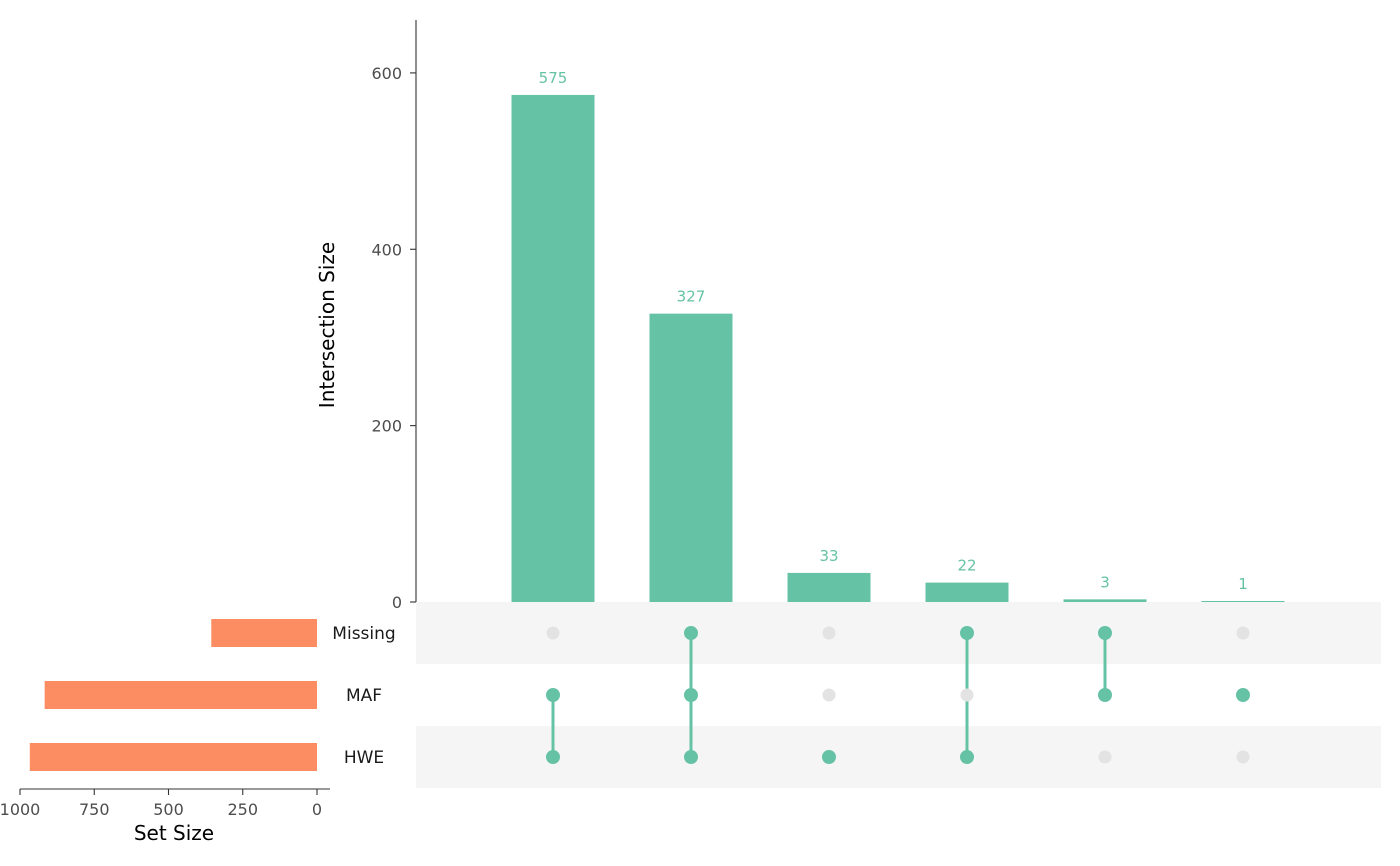  I want to click on matrix-stripes, so click(898, 695).